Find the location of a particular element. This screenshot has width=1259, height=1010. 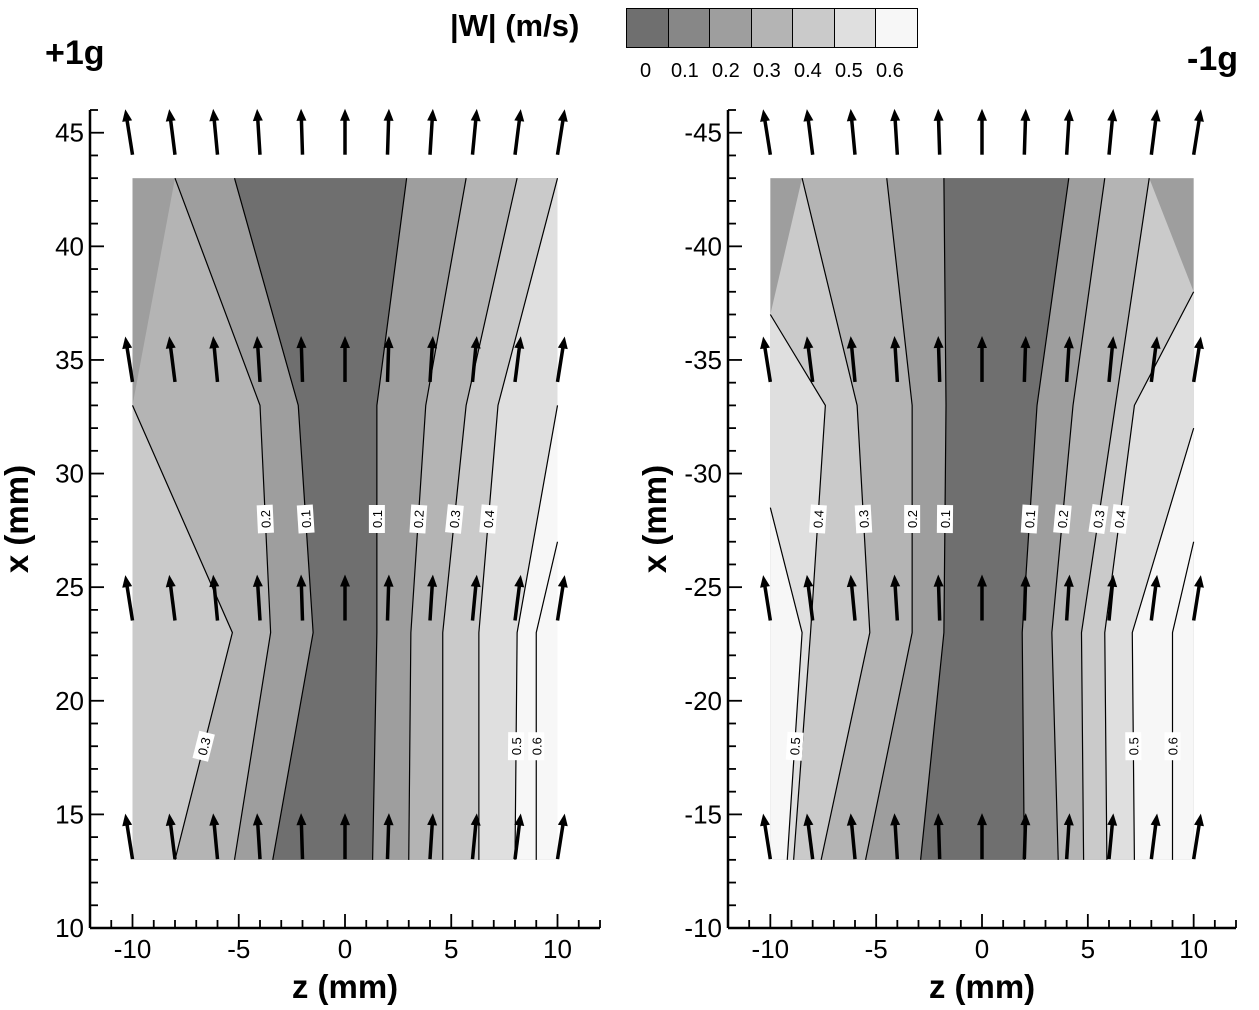

x-tick-label: -10 is located at coordinates (133, 949).